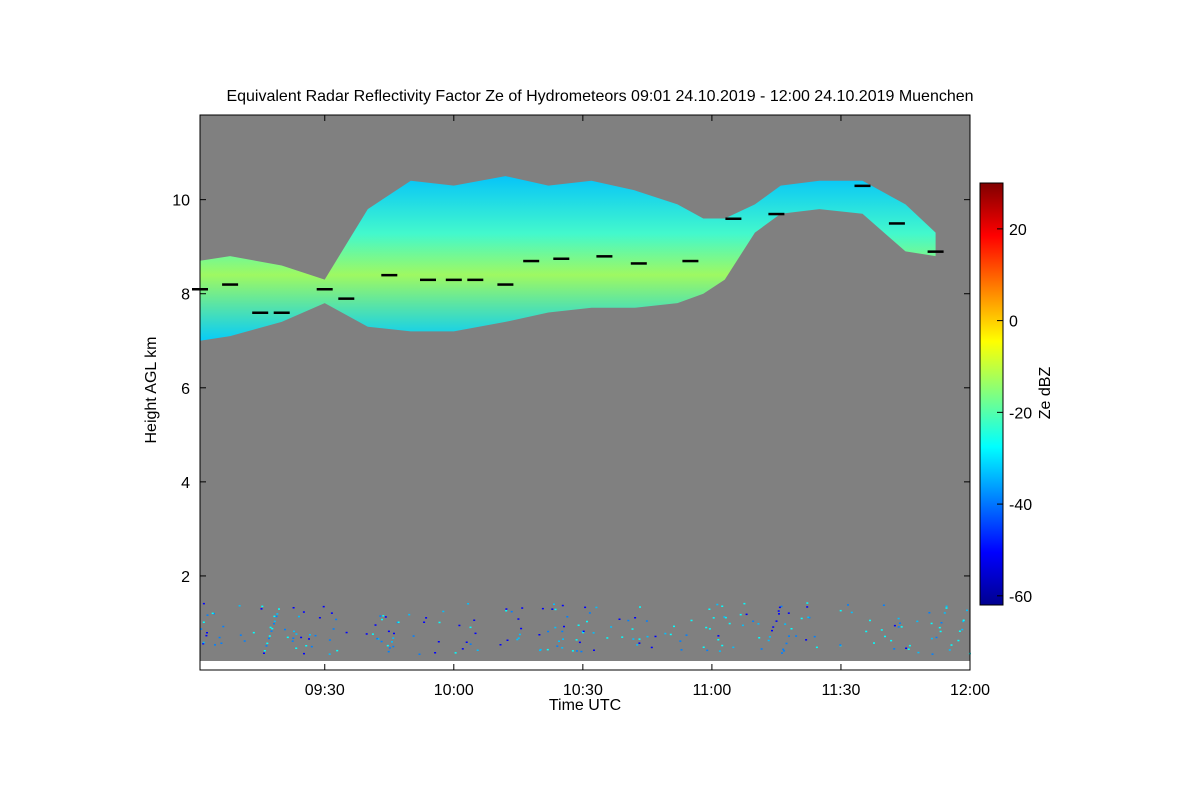  What do you see at coordinates (841, 690) in the screenshot?
I see `x-tick-label: 11:30` at bounding box center [841, 690].